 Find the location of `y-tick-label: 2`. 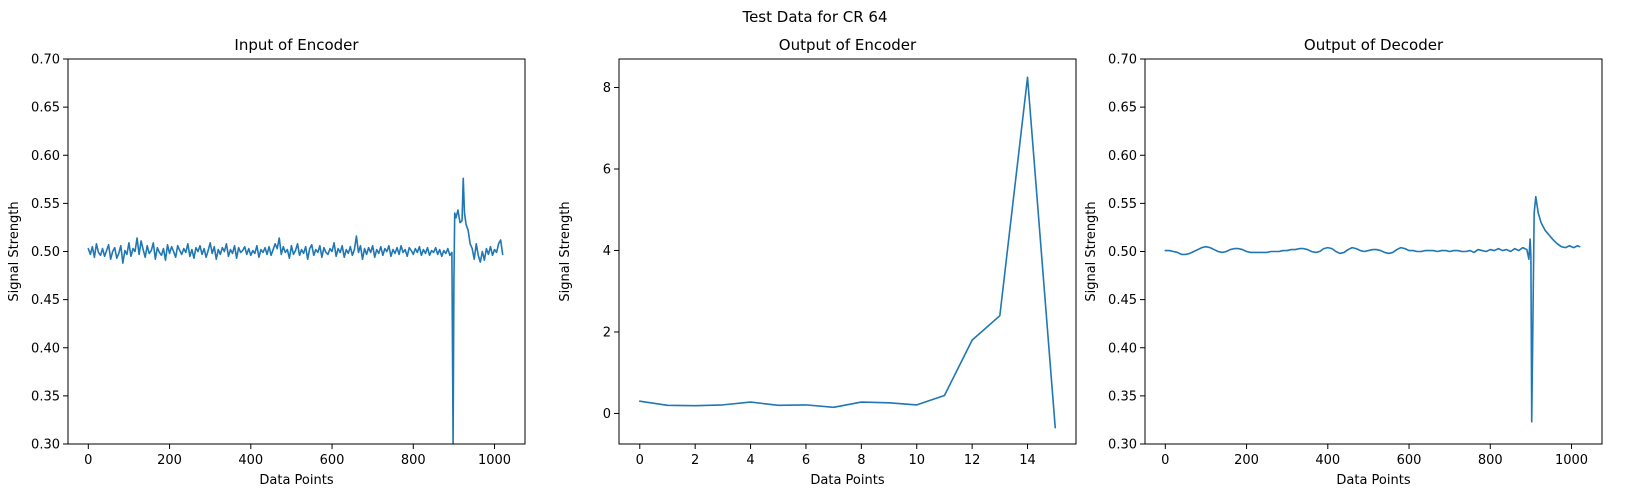

y-tick-label: 2 is located at coordinates (607, 332).